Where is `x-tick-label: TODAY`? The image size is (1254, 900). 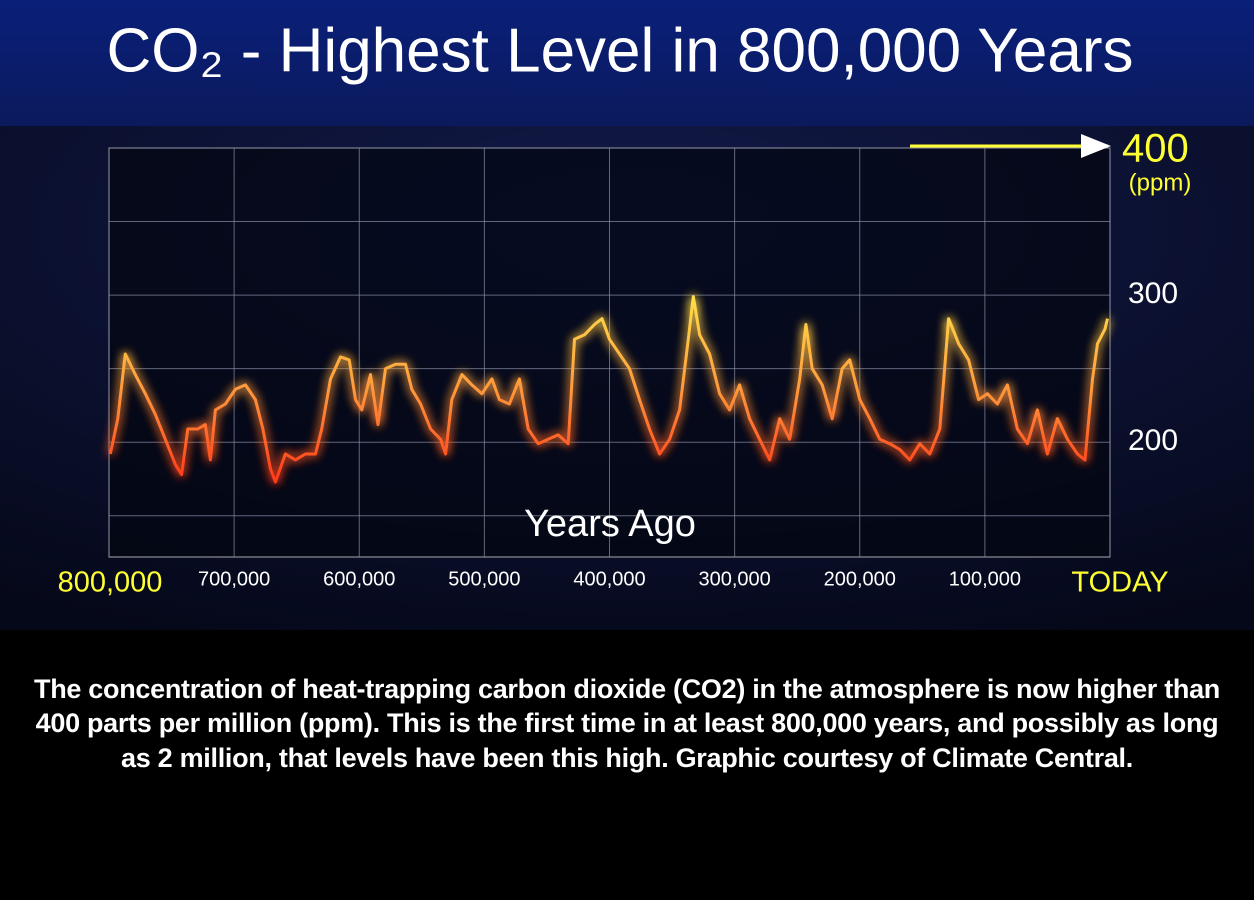
x-tick-label: TODAY is located at coordinates (1119, 583).